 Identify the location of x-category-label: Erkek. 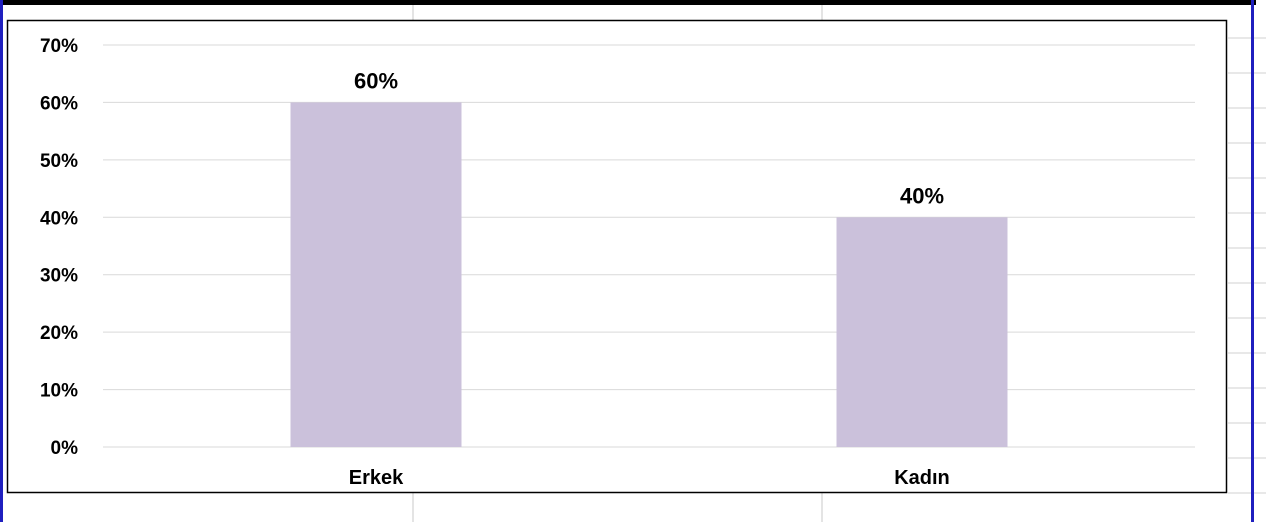
(376, 478).